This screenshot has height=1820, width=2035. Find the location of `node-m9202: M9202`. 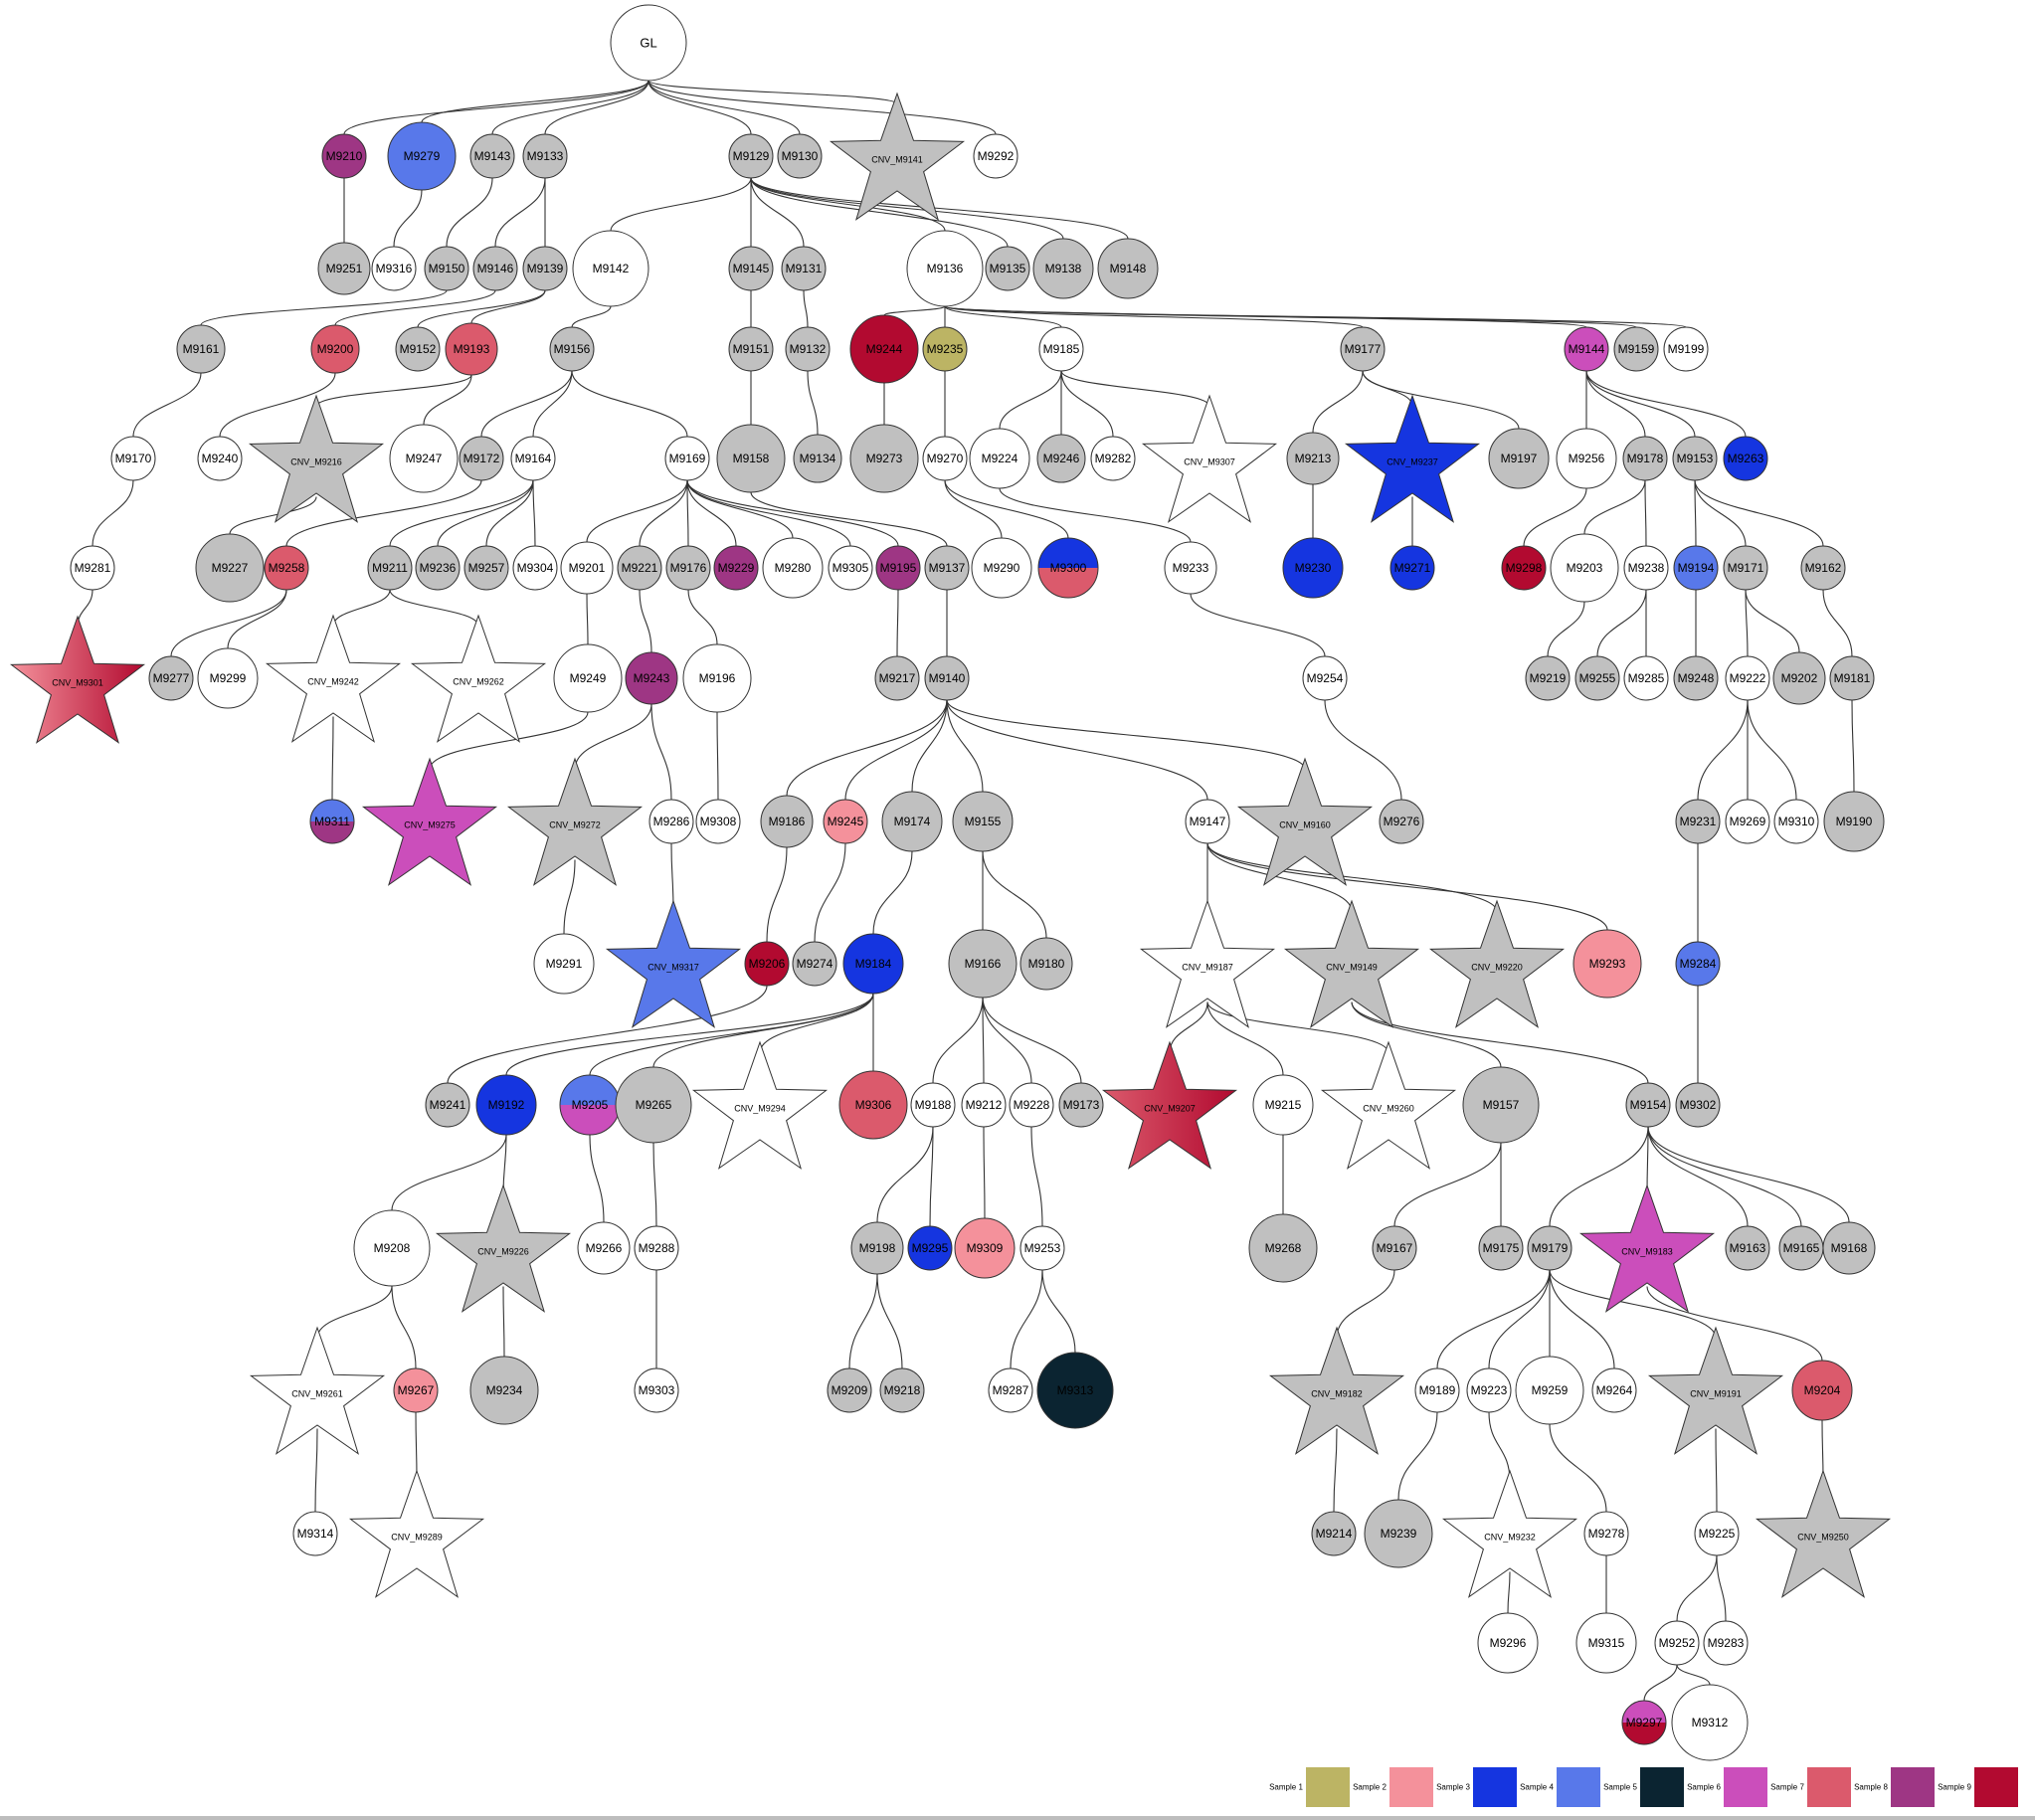

node-m9202: M9202 is located at coordinates (1799, 678).